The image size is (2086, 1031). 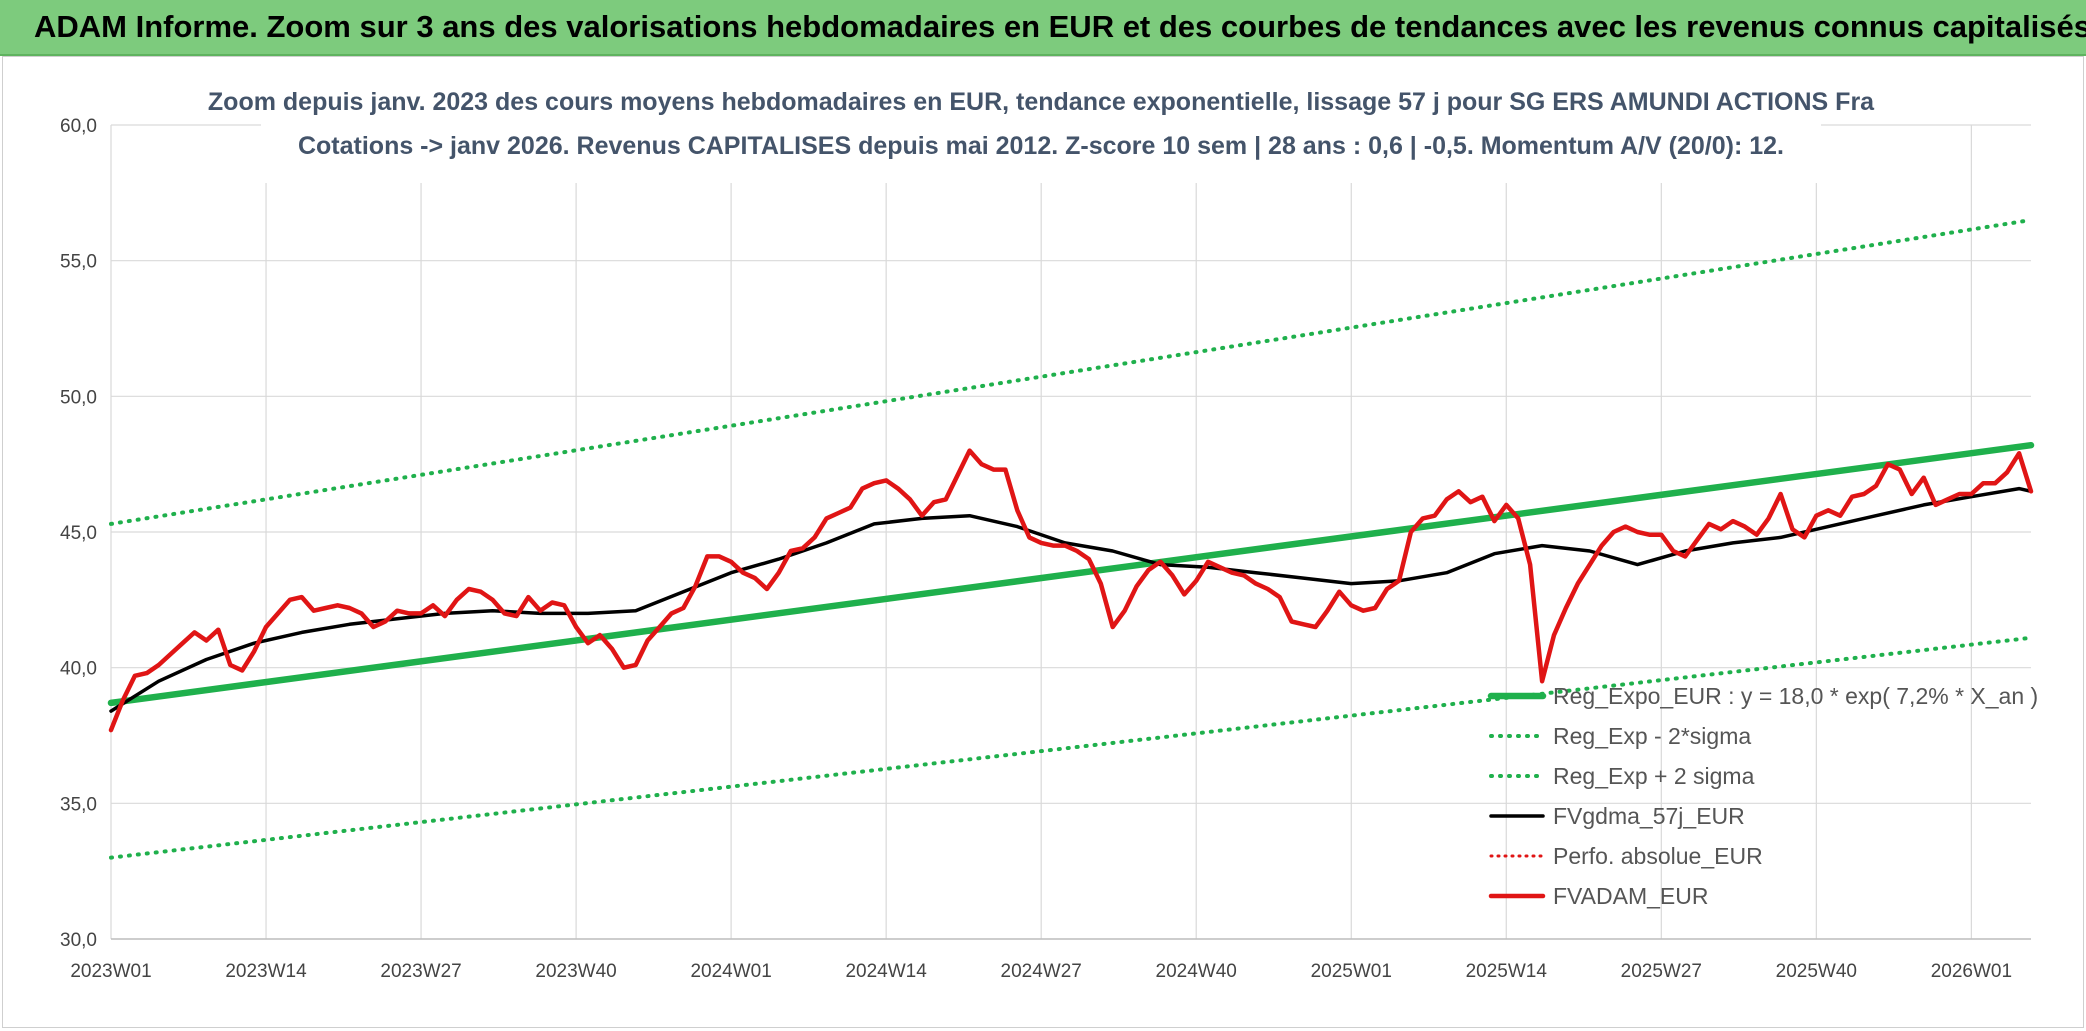 What do you see at coordinates (78, 262) in the screenshot?
I see `y-tick-label: 55,0` at bounding box center [78, 262].